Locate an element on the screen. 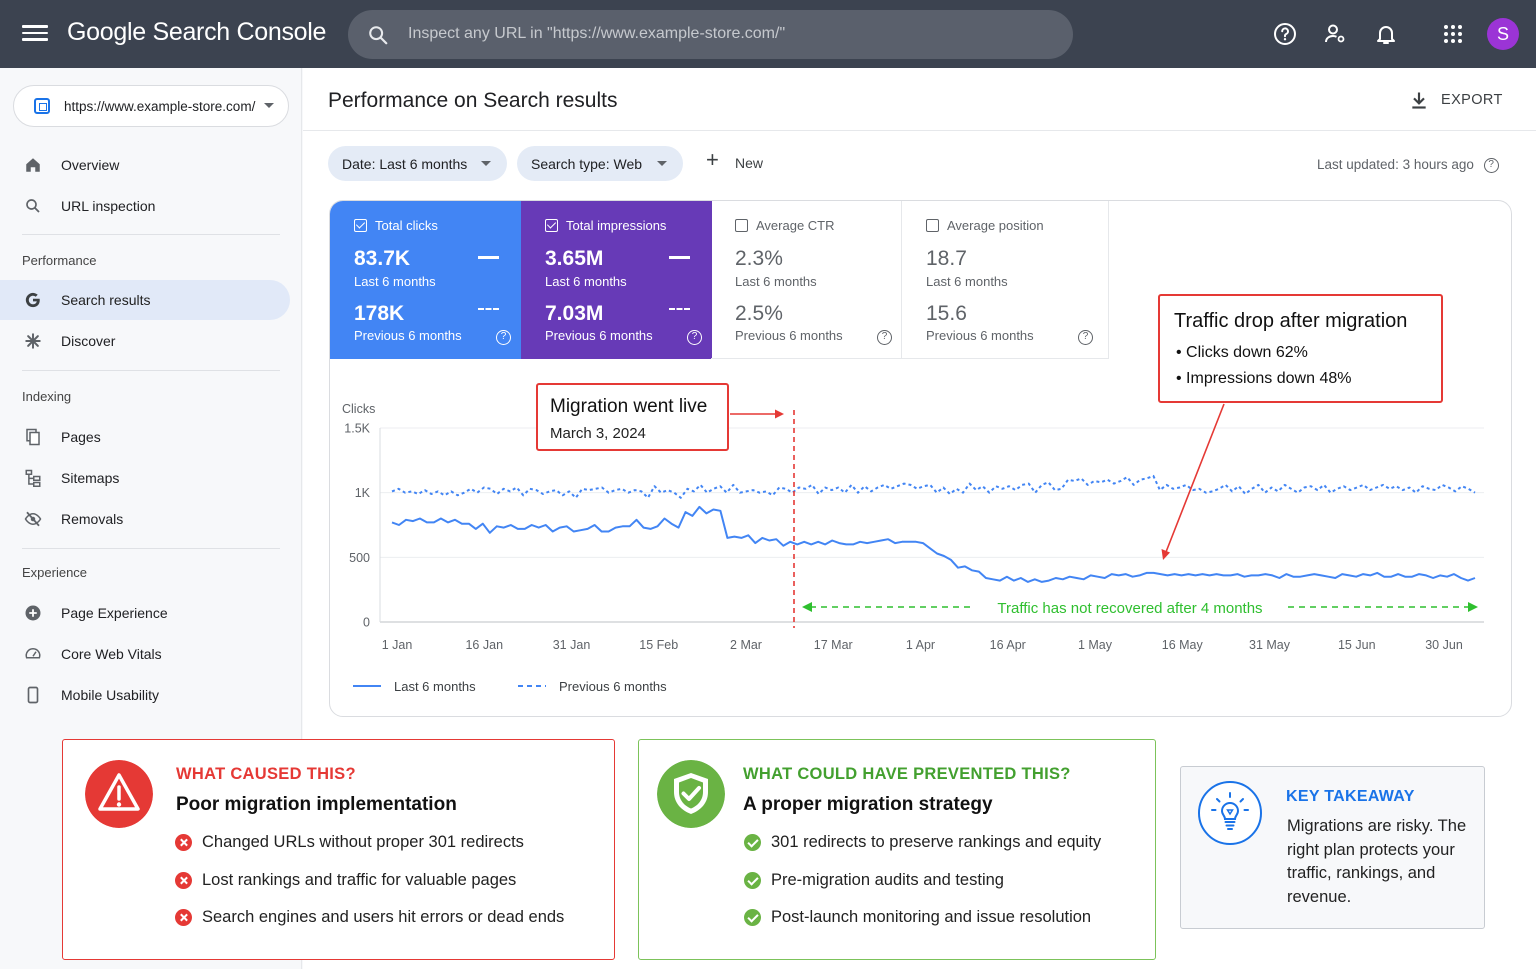 This screenshot has width=1536, height=969. migration-annotation-title: Migration went live is located at coordinates (629, 406).